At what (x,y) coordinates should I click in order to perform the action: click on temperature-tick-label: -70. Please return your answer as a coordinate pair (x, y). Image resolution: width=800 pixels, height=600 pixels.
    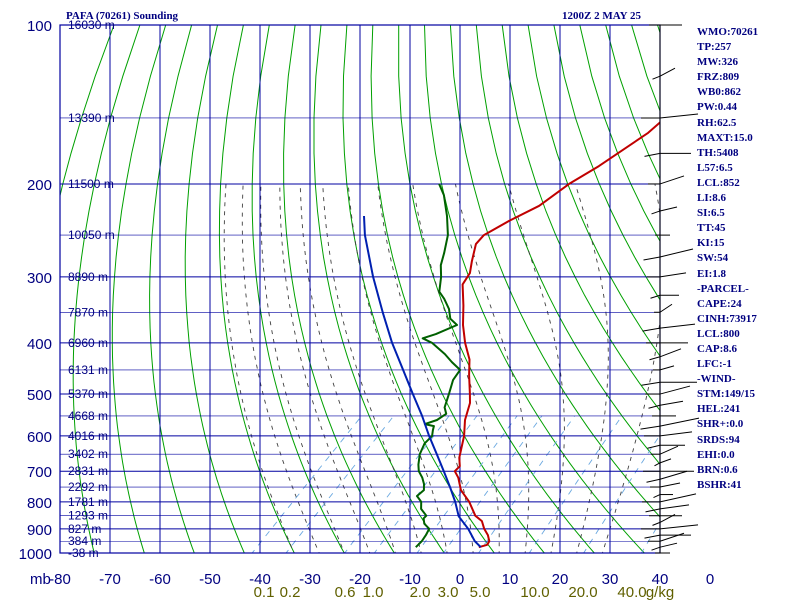
    Looking at the image, I should click on (110, 579).